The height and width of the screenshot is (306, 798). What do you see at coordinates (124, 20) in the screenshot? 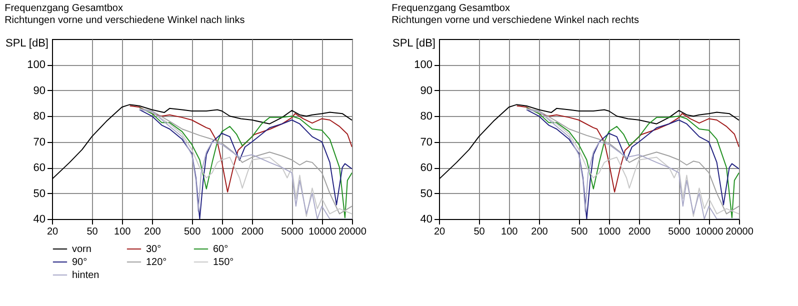
I see `chart-subtitle: Richtungen vorne und verschiedene Winkel nach links` at bounding box center [124, 20].